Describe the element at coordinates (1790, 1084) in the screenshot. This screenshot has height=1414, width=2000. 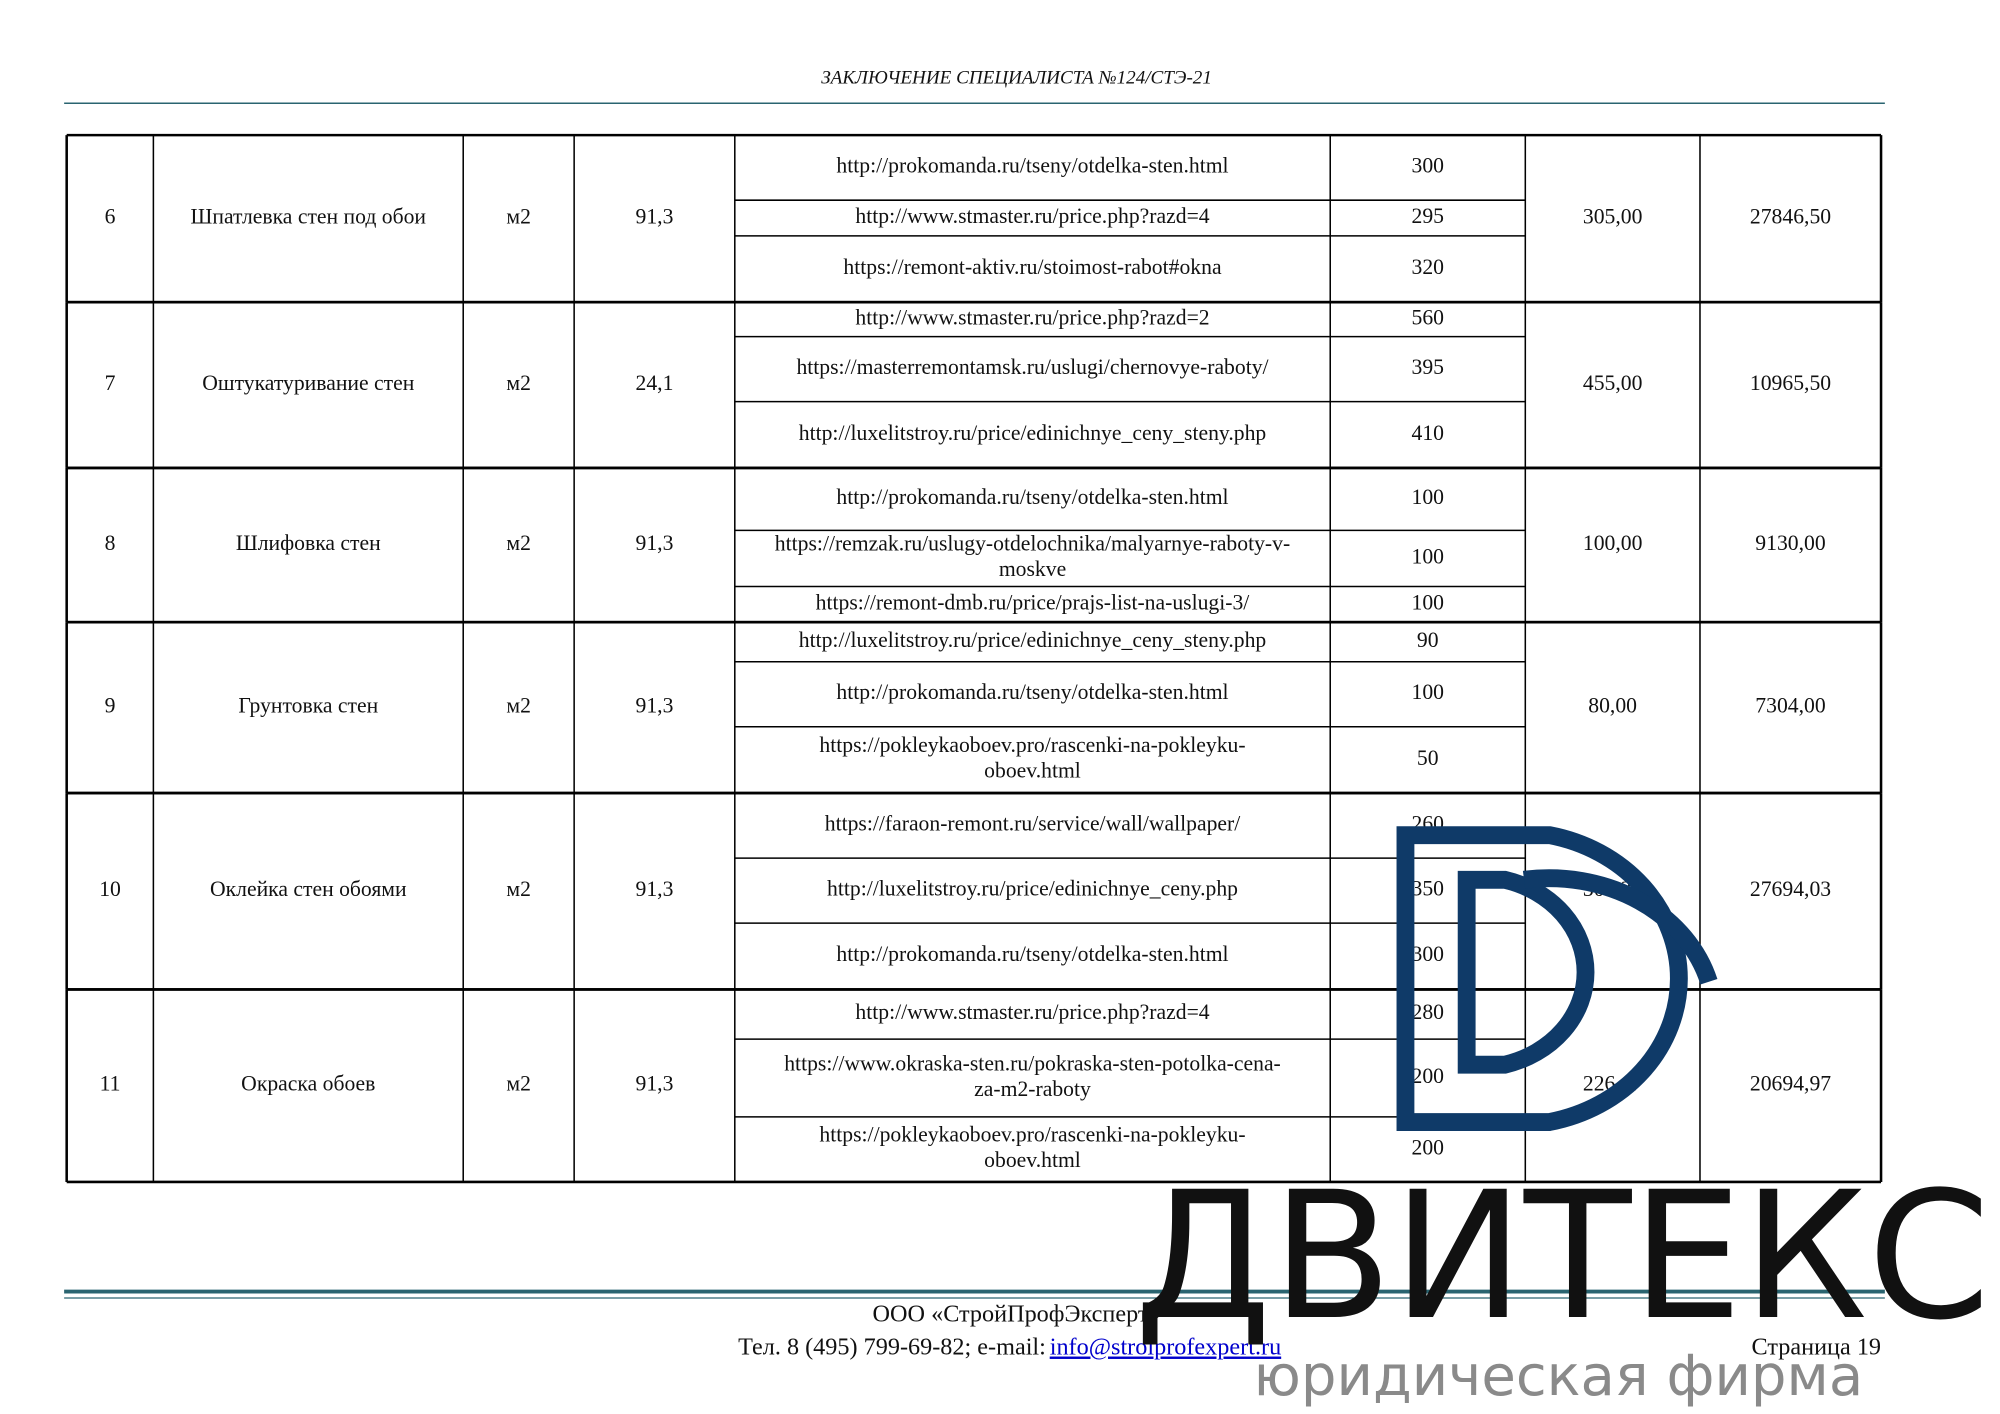
I see `total-cost: 20694,97` at that location.